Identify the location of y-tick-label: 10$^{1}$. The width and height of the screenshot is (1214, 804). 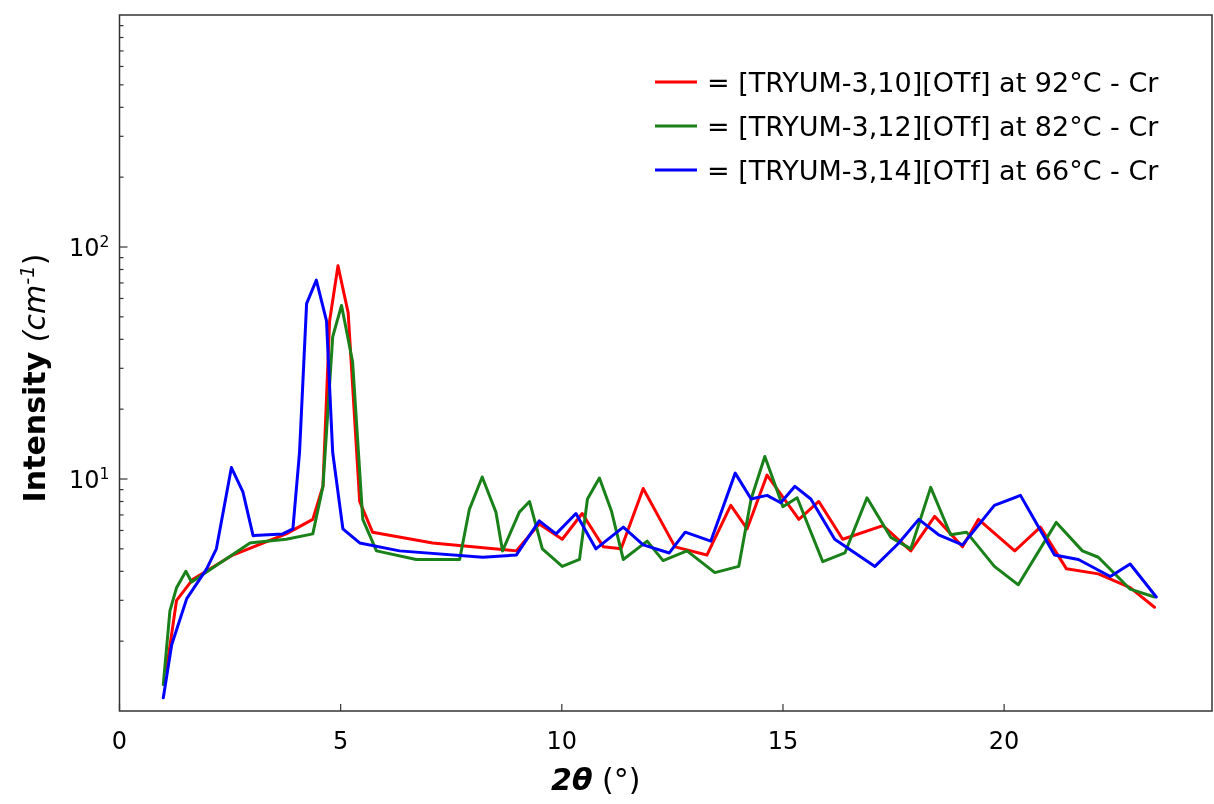
(89, 479).